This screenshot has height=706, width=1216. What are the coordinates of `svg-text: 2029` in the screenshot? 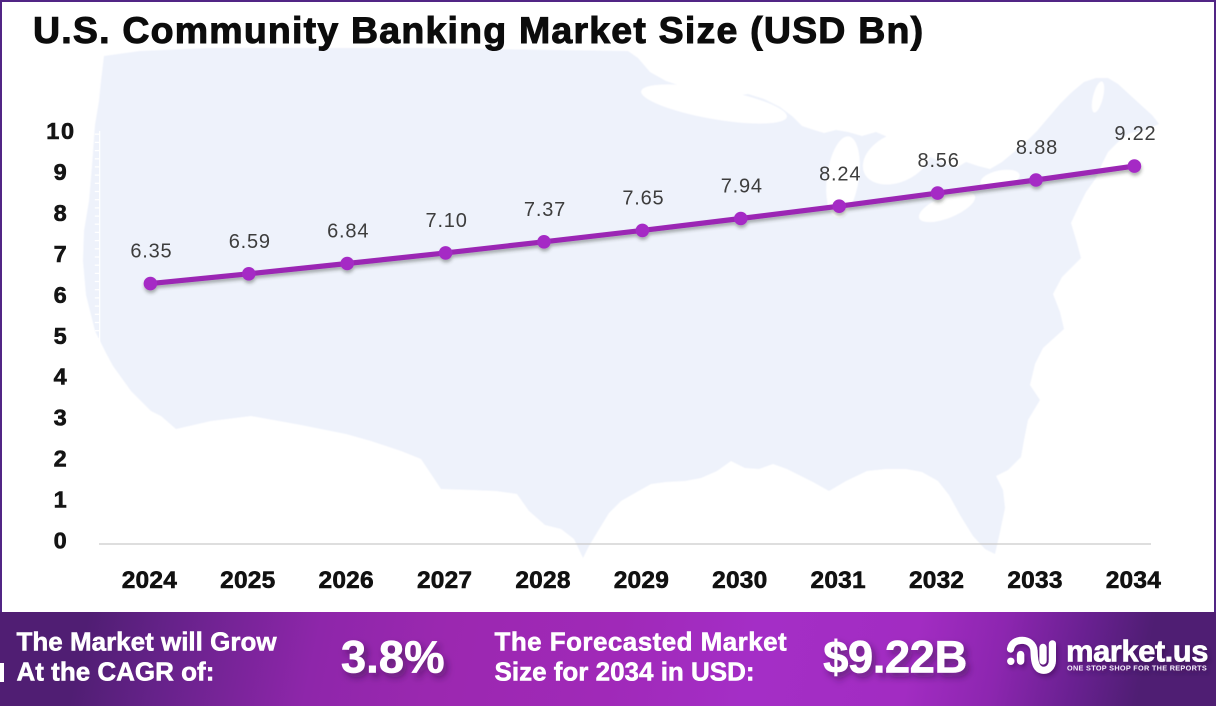 It's located at (641, 580).